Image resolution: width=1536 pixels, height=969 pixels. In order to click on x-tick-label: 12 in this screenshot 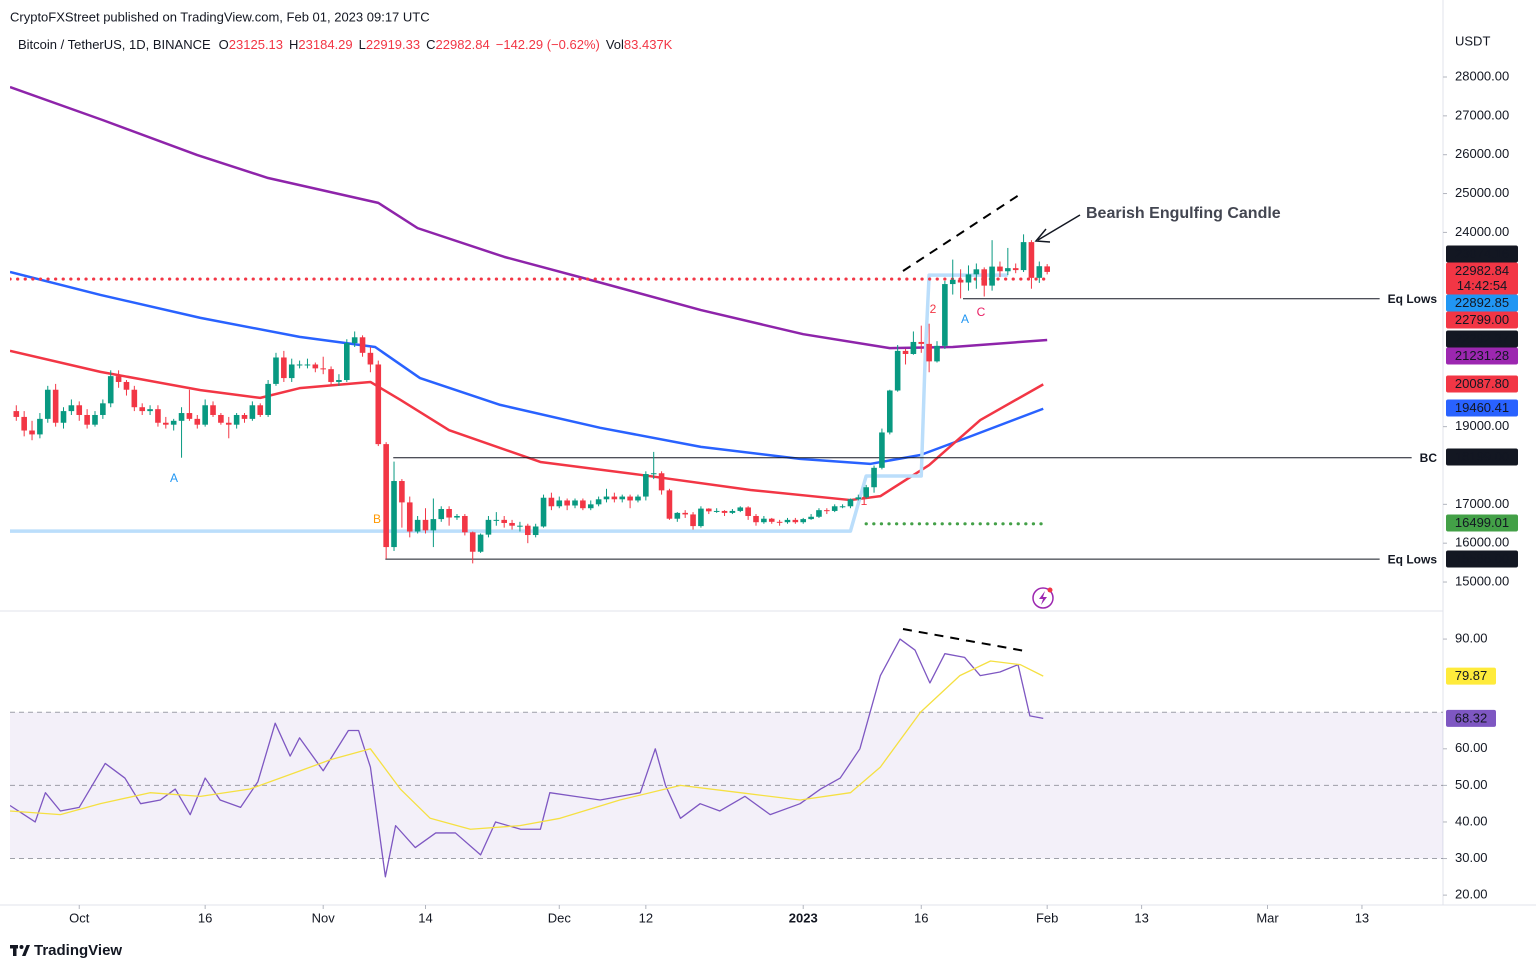, I will do `click(646, 917)`.